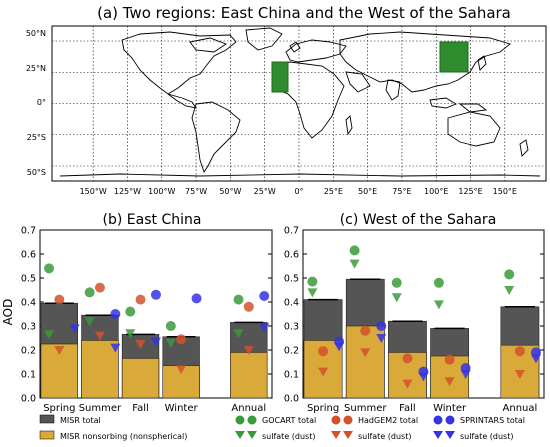 The height and width of the screenshot is (447, 550). I want to click on lon-label: 50°W, so click(230, 191).